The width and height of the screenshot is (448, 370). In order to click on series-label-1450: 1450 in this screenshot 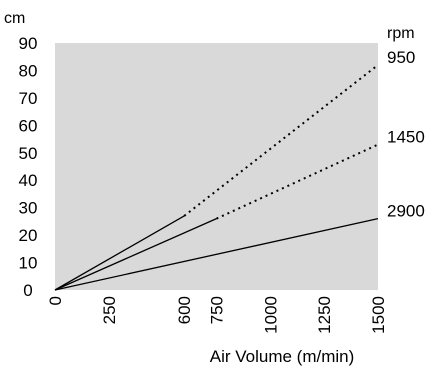, I will do `click(406, 137)`.